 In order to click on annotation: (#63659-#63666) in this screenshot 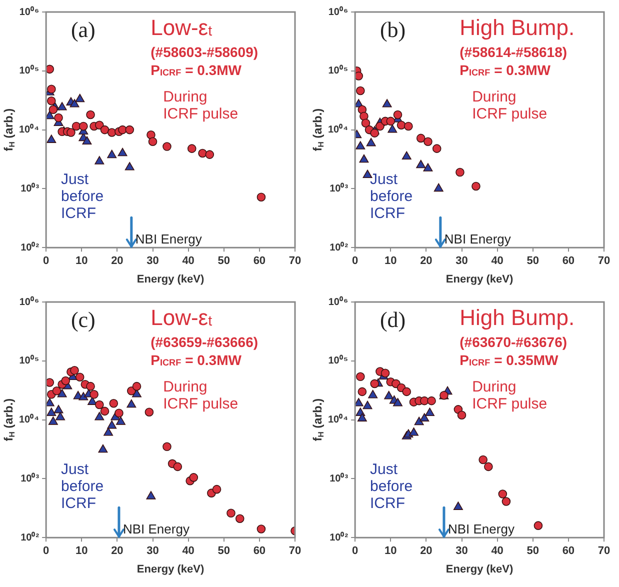, I will do `click(204, 342)`.